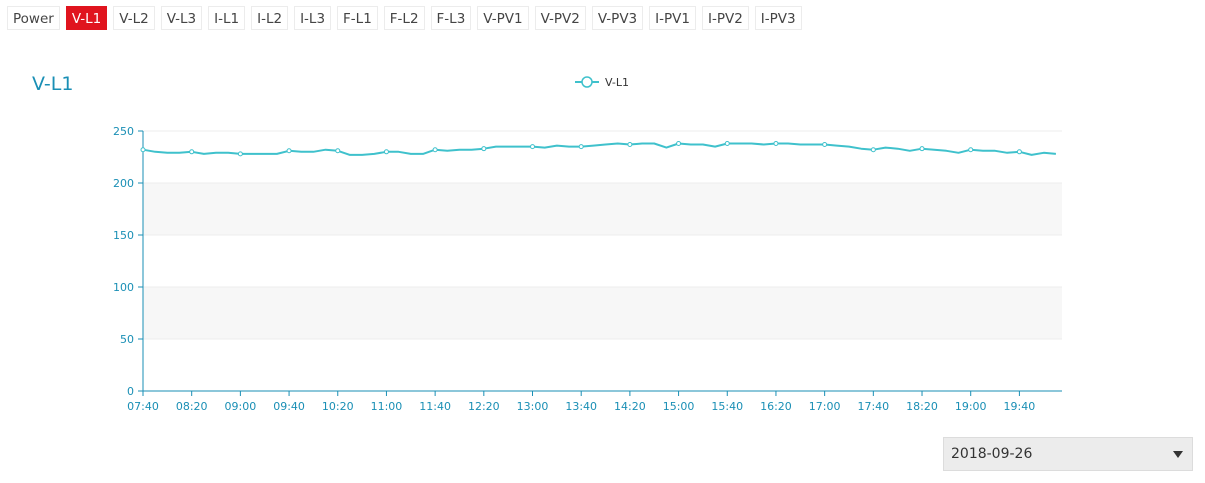 The width and height of the screenshot is (1205, 483). I want to click on y-tick-label: 0, so click(130, 391).